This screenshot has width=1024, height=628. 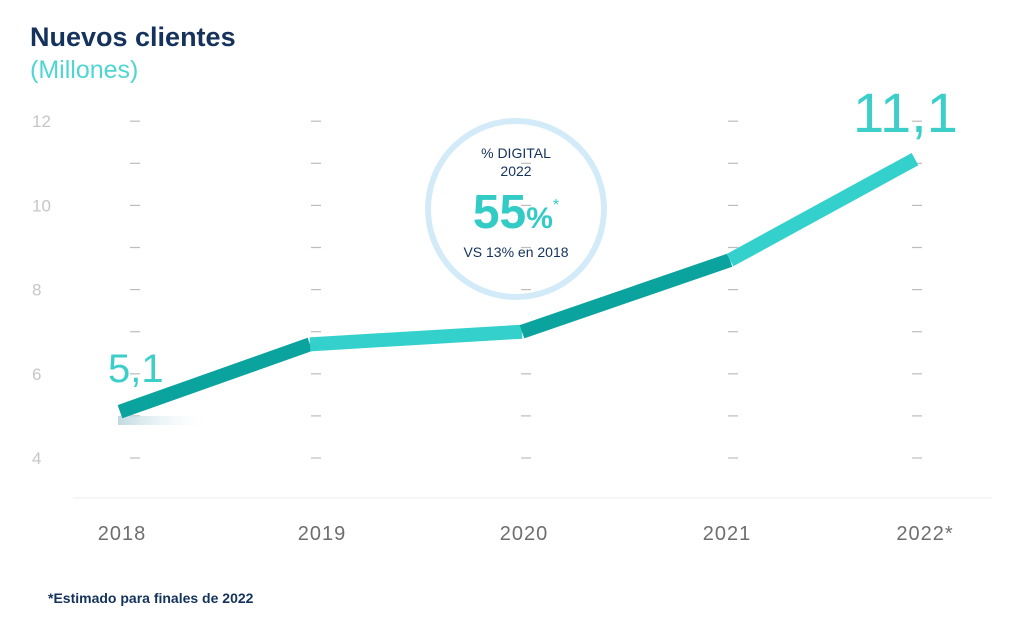 I want to click on chart-subtitle: (Millones), so click(x=84, y=70).